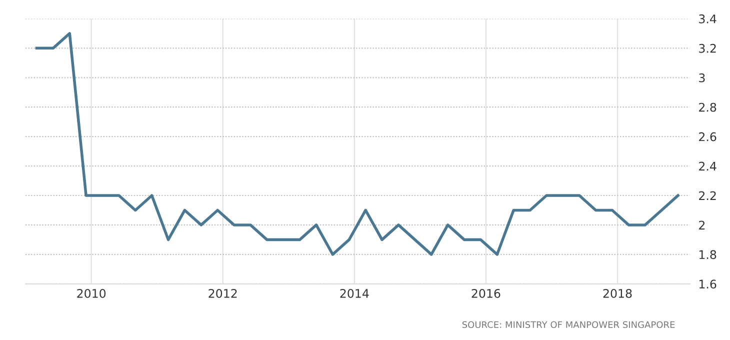 The height and width of the screenshot is (340, 730). I want to click on y-tick-label: 3, so click(702, 77).